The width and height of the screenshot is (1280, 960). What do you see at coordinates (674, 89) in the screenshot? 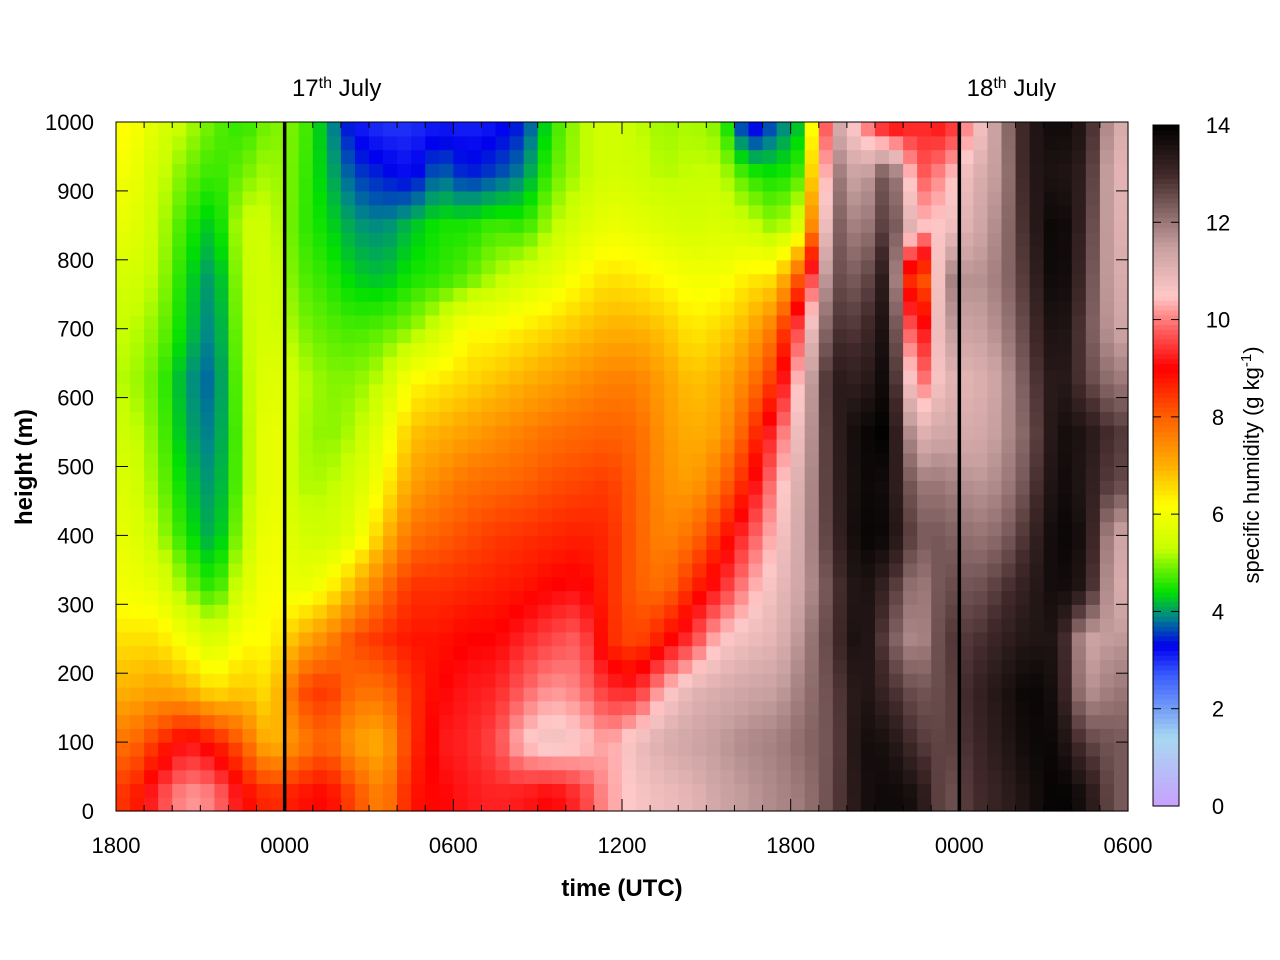
I see `date-labels: 17th July 18th July` at bounding box center [674, 89].